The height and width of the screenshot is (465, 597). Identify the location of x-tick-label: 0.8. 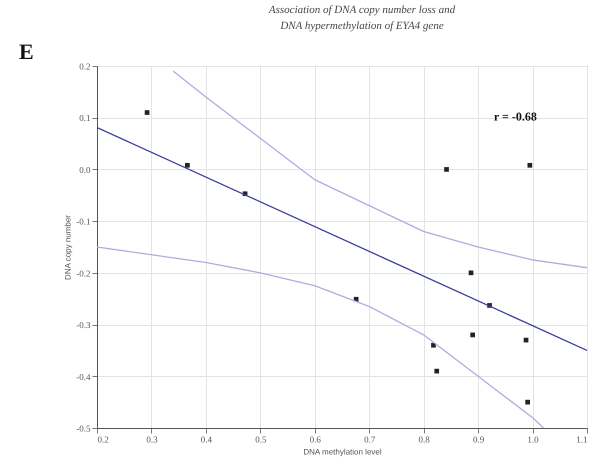
(424, 439).